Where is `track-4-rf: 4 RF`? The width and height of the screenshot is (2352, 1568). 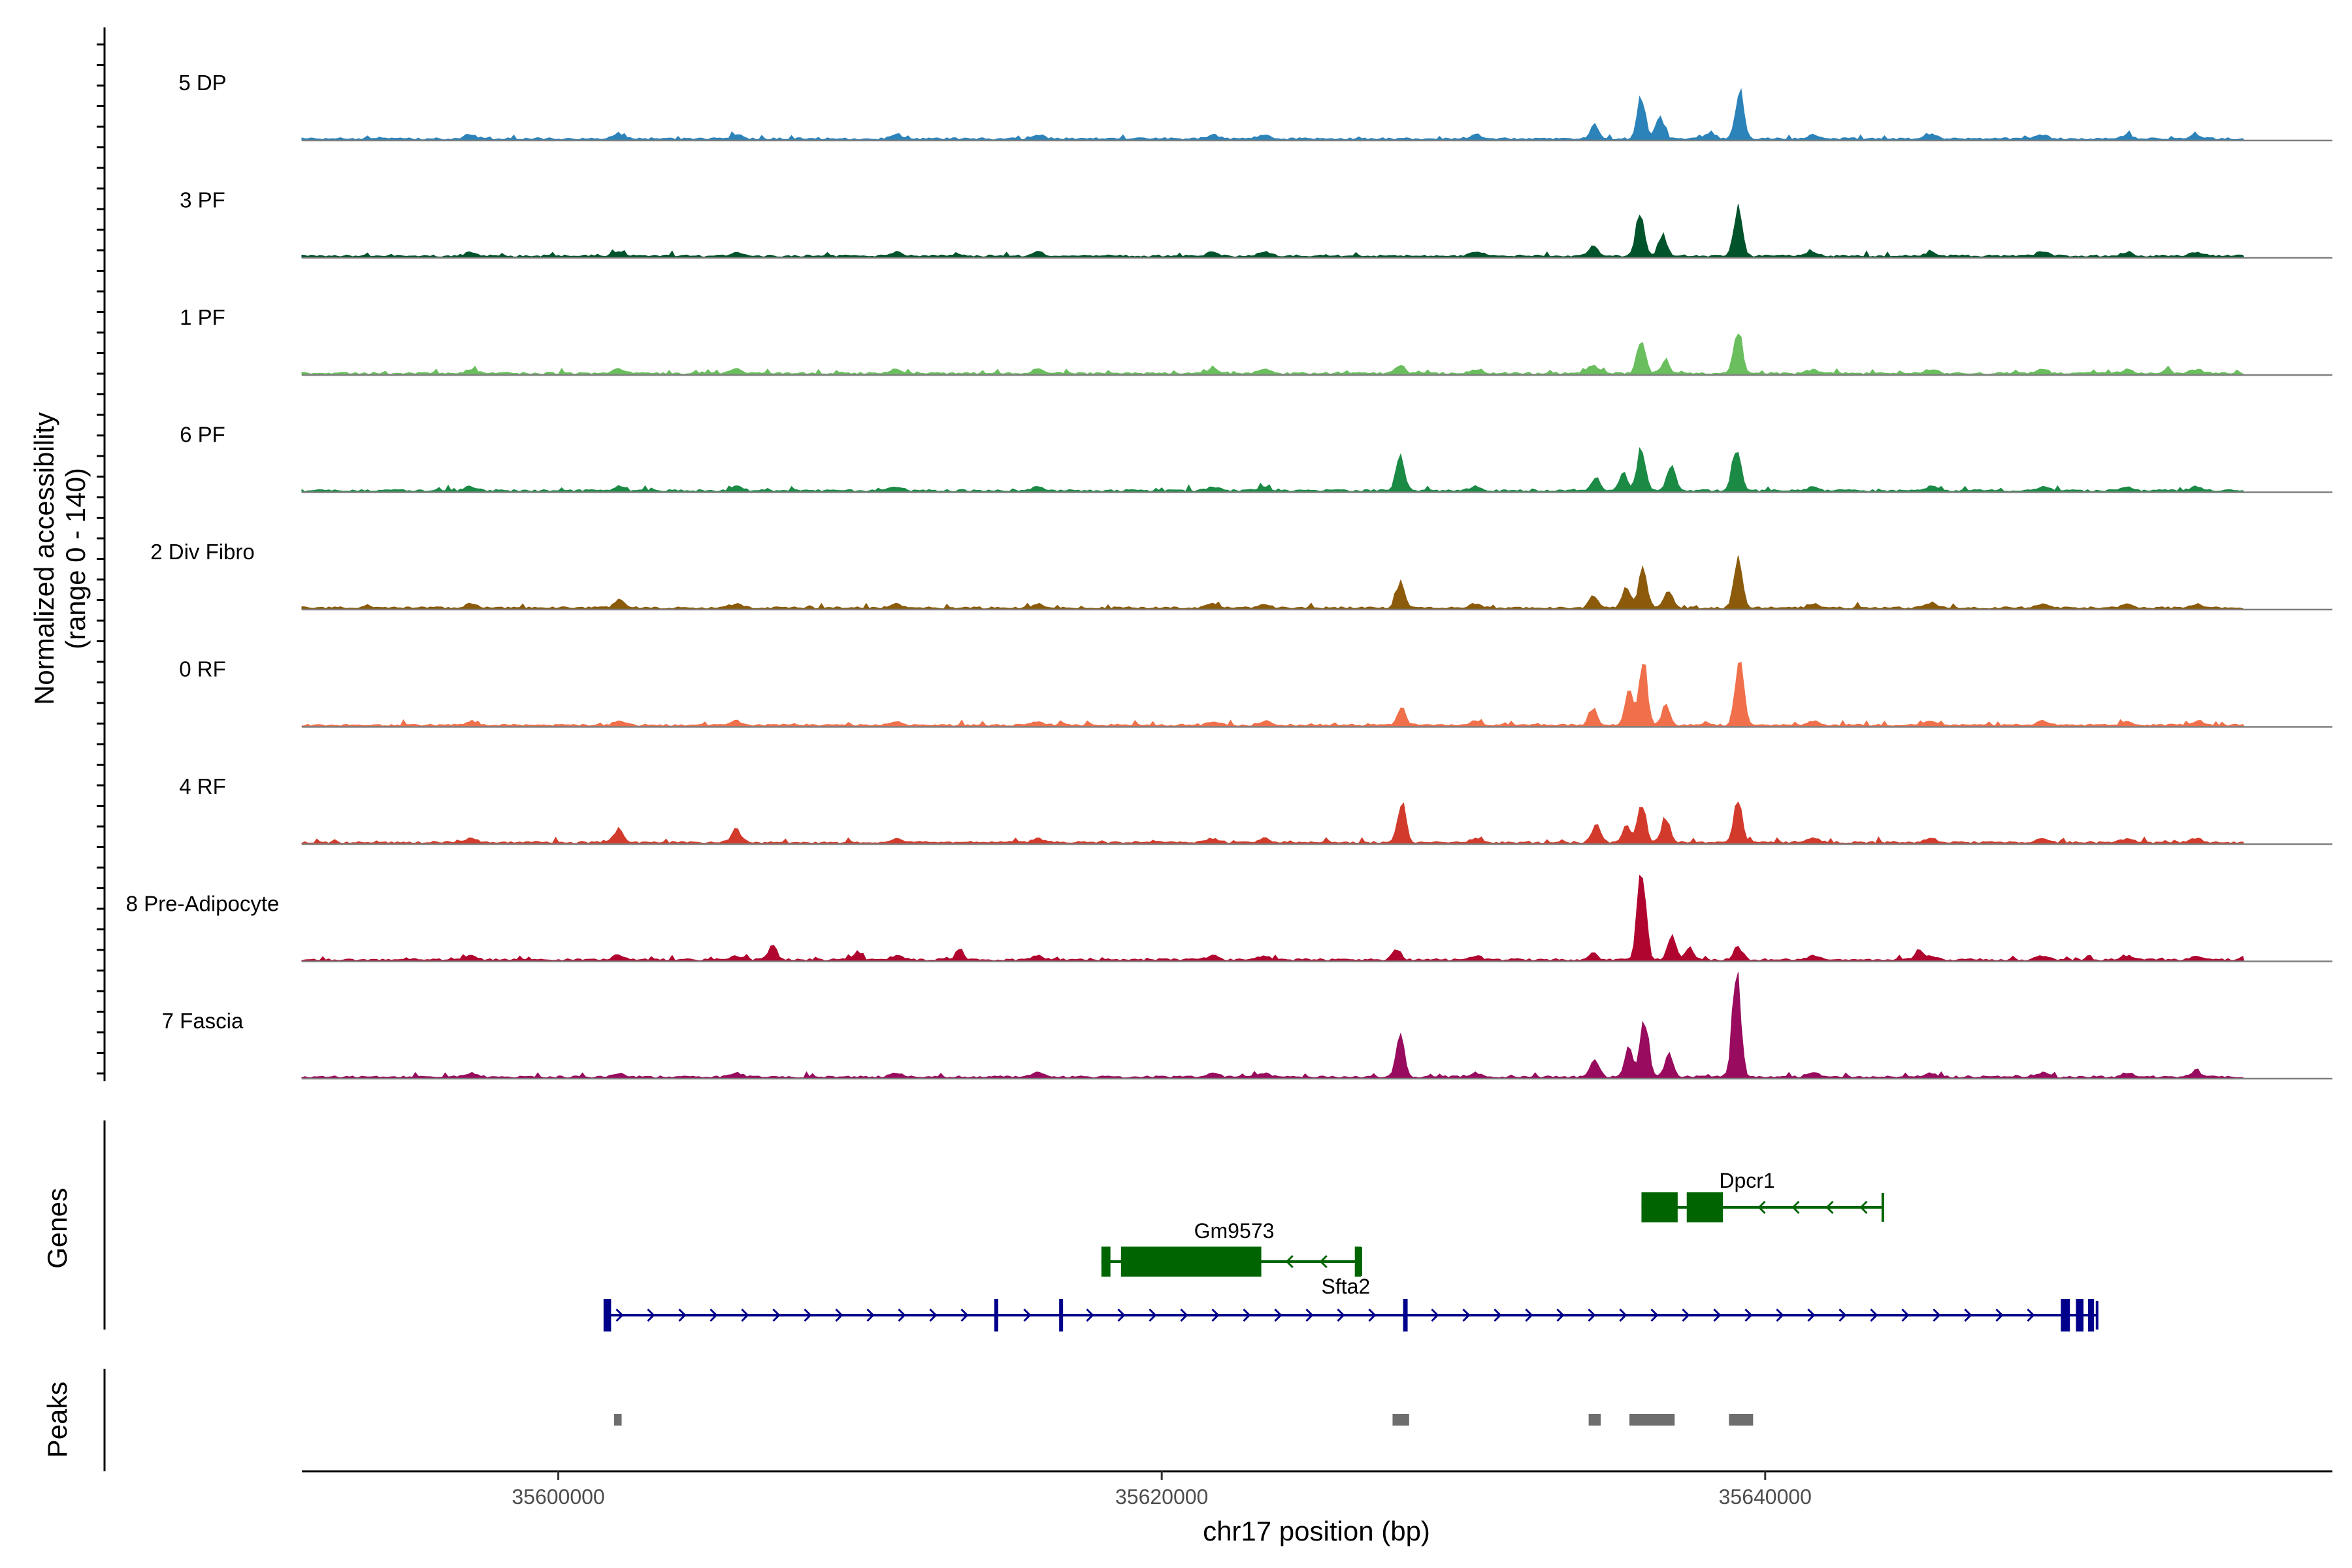 track-4-rf: 4 RF is located at coordinates (1255, 809).